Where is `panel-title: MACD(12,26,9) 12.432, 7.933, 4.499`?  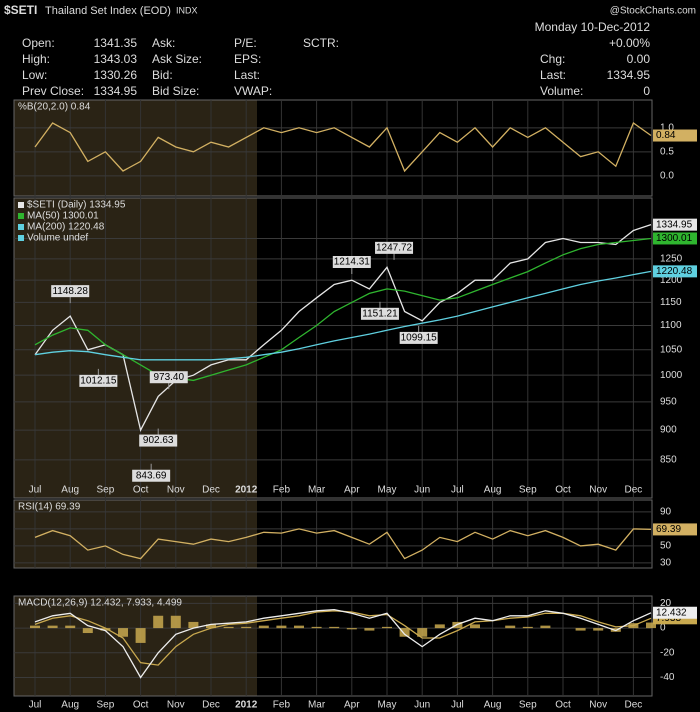
panel-title: MACD(12,26,9) 12.432, 7.933, 4.499 is located at coordinates (100, 603).